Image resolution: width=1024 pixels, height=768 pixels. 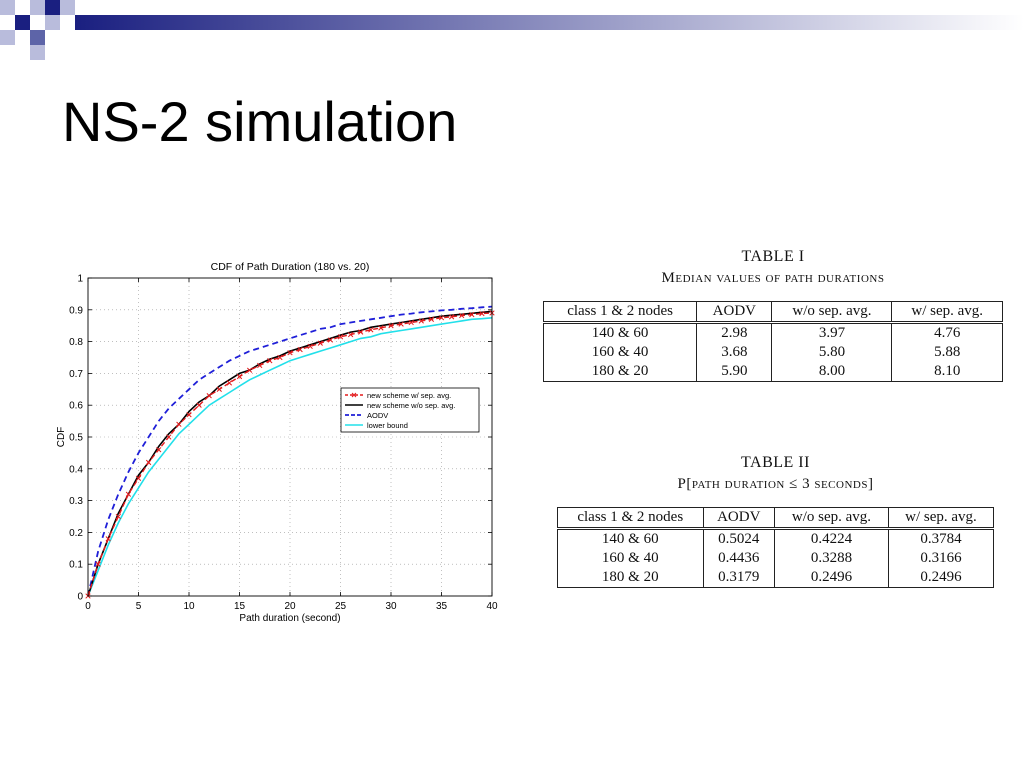 What do you see at coordinates (391, 606) in the screenshot?
I see `x-tick-label: 30` at bounding box center [391, 606].